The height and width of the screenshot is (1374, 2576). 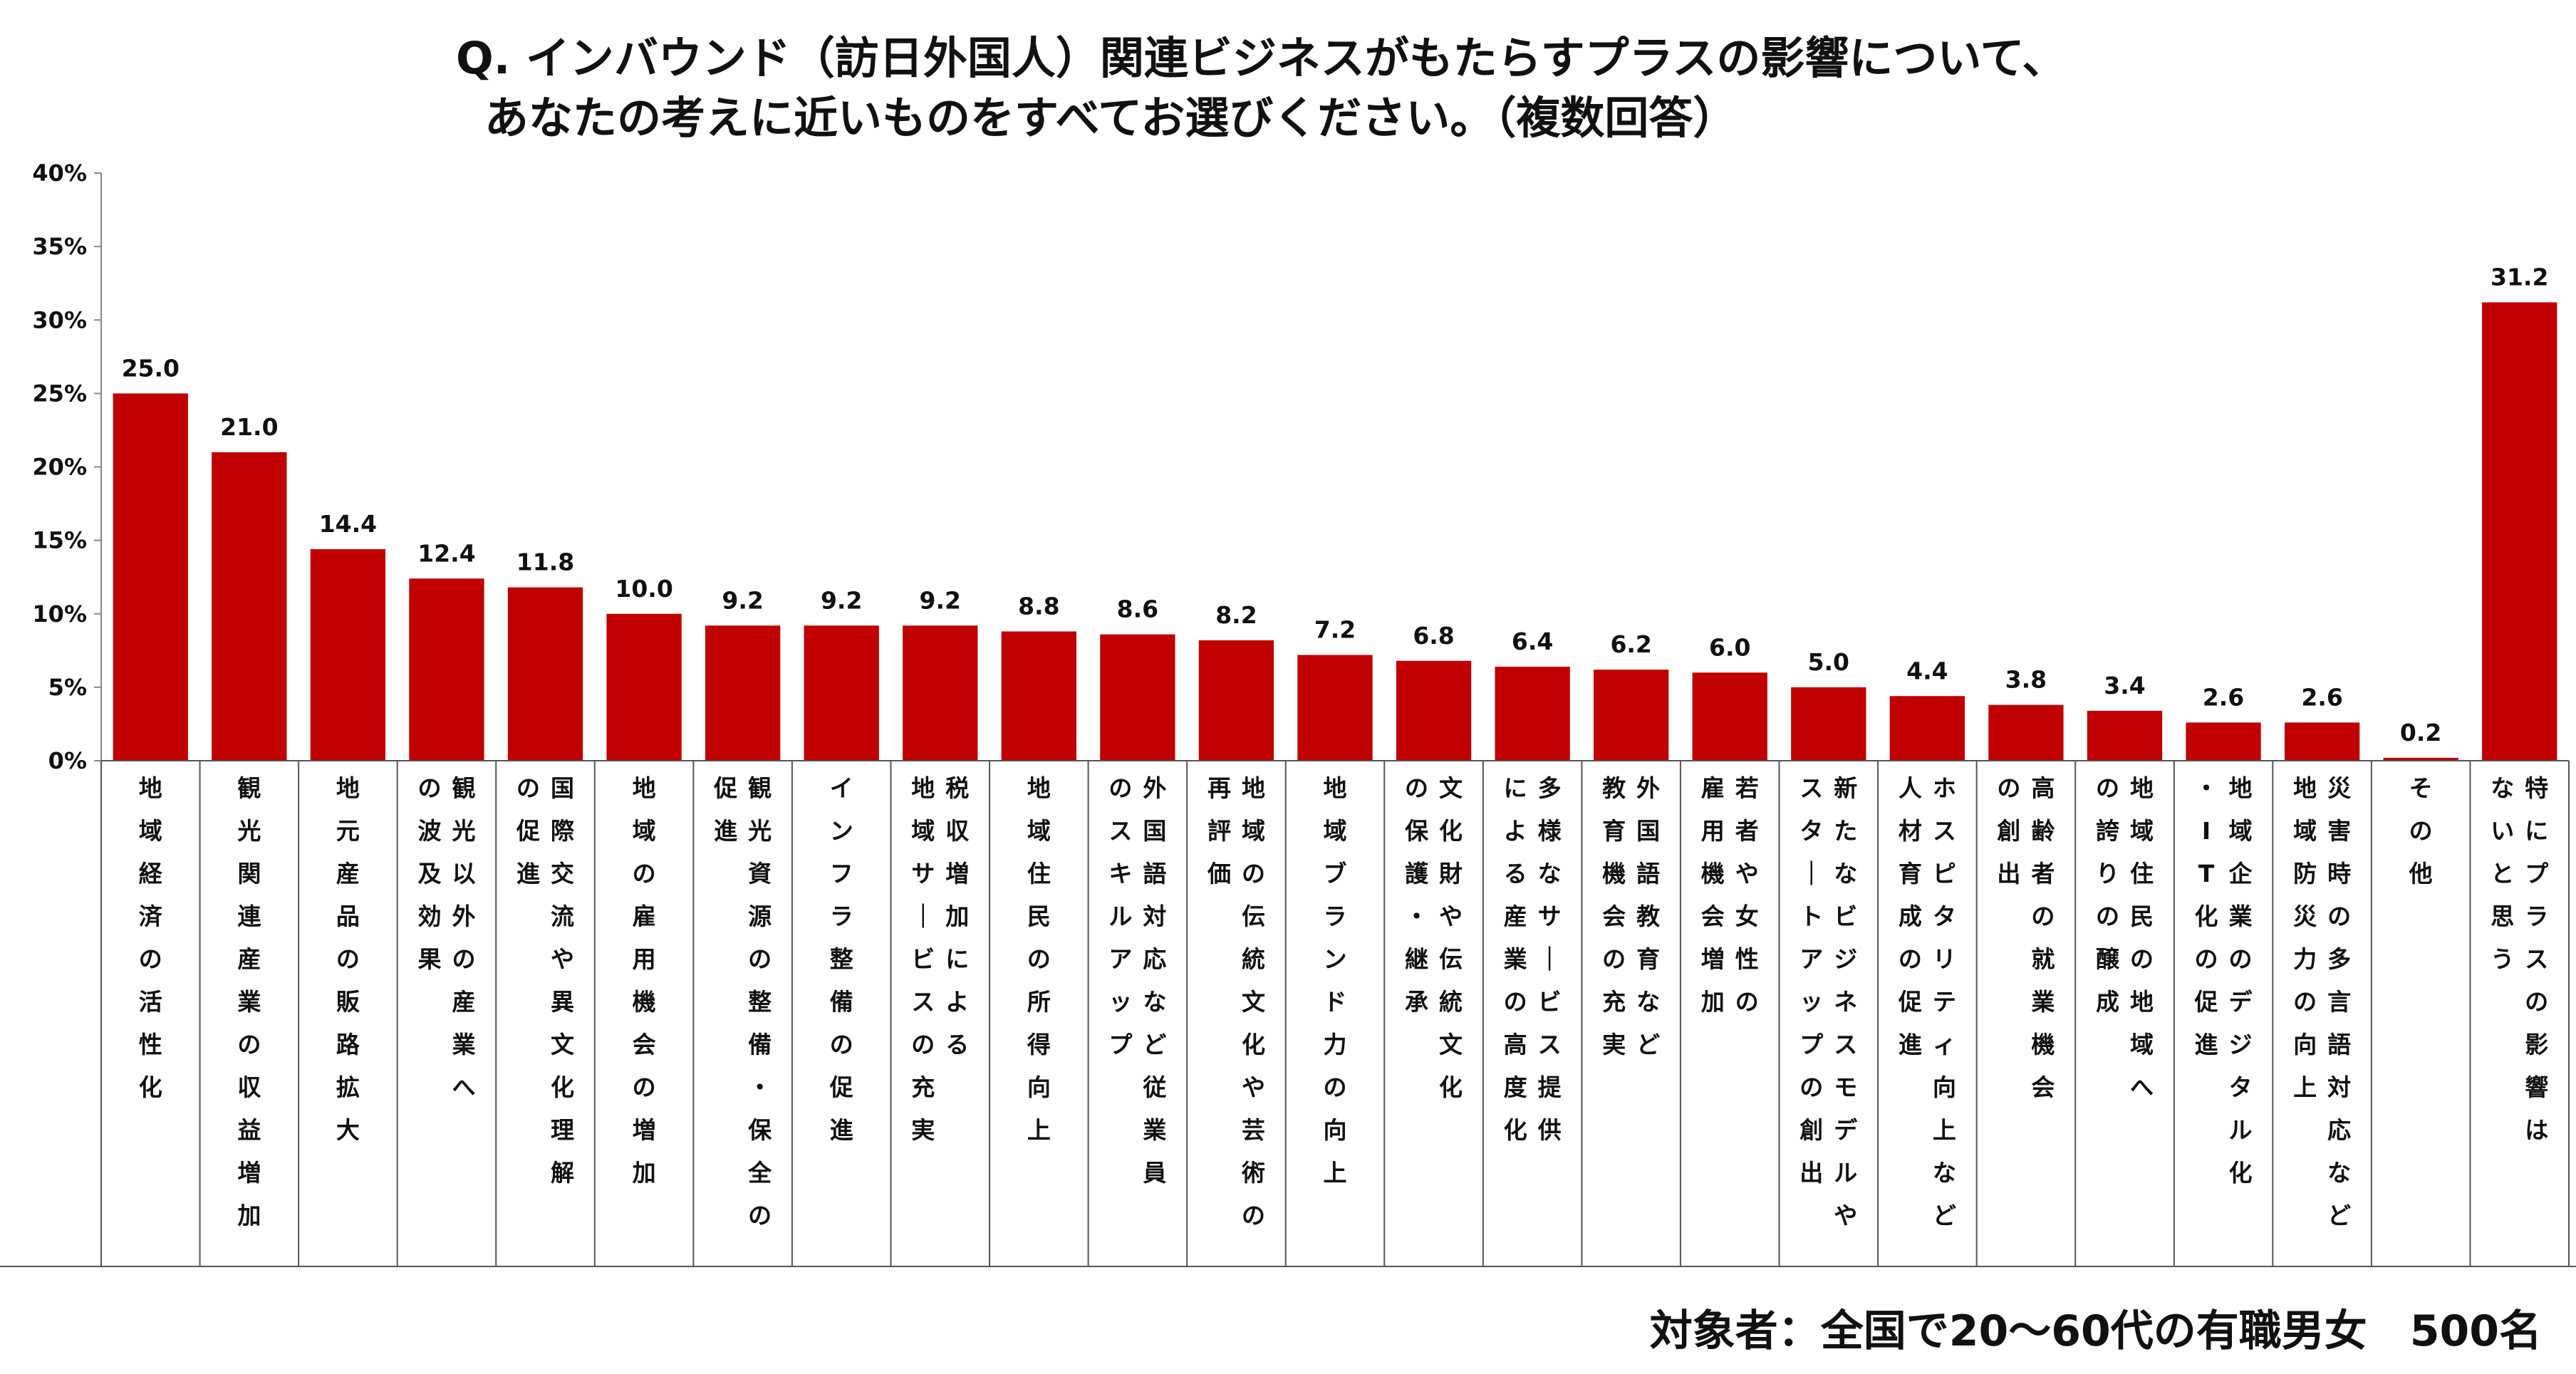 I want to click on category-label: のスキルアップ, so click(x=1120, y=916).